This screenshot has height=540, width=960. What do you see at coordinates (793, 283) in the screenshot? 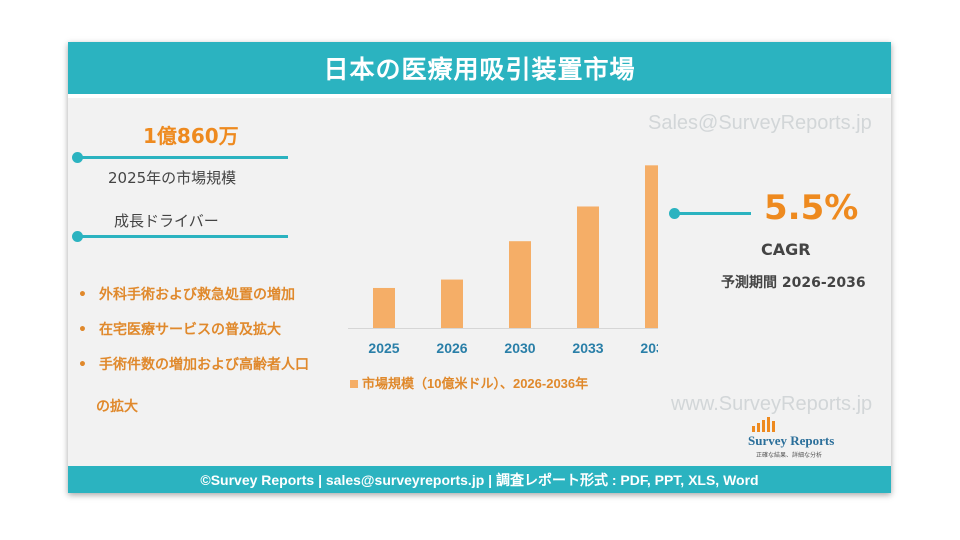
I see `forecast-period: 予測期間 2026-2036` at bounding box center [793, 283].